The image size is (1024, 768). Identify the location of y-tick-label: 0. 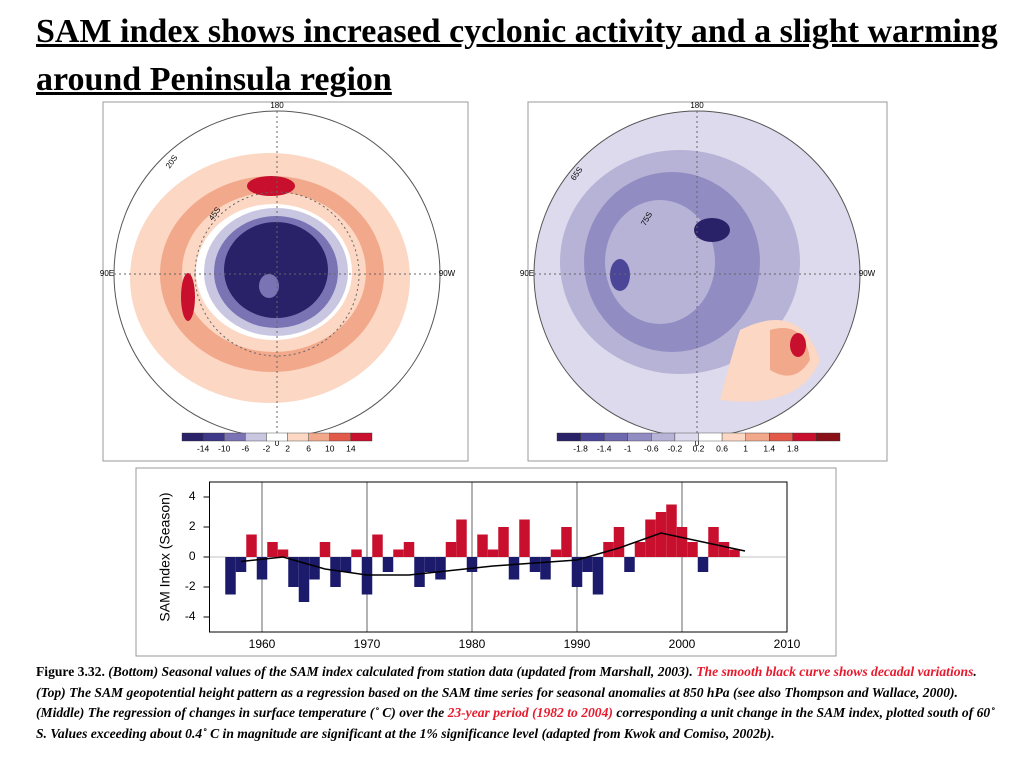
(192, 556).